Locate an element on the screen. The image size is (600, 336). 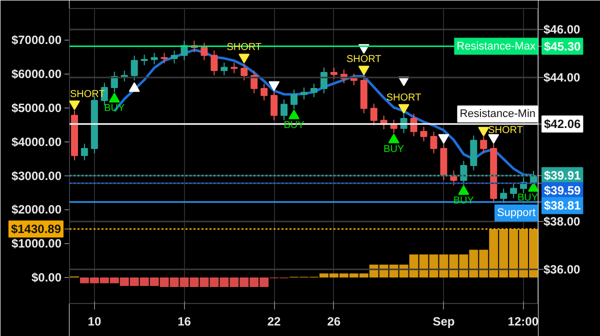
y-tick-label: $5000.00 is located at coordinates (36, 107).